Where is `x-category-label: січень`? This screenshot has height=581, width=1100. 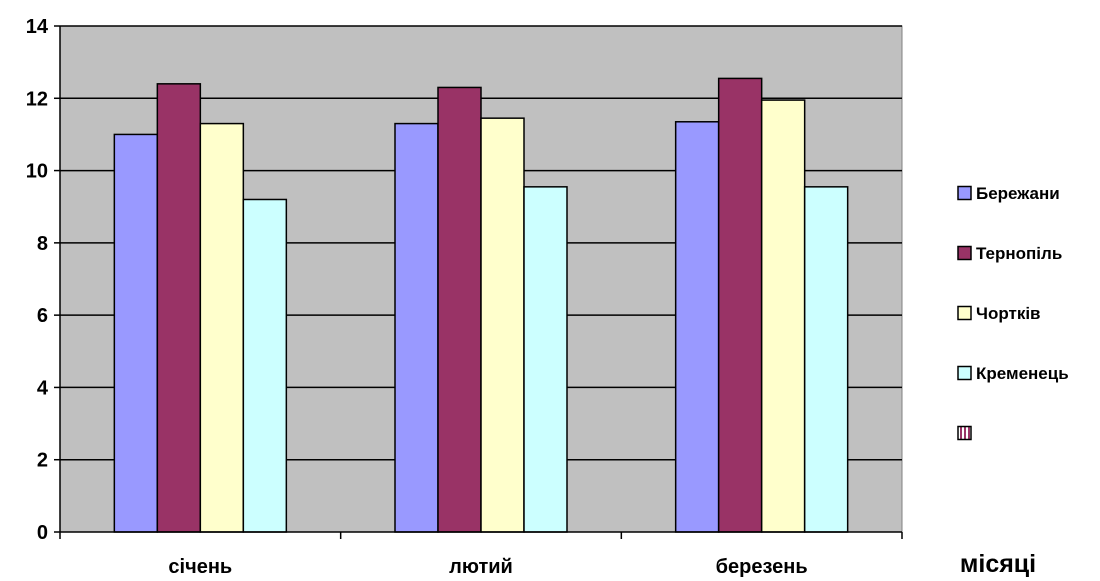
x-category-label: січень is located at coordinates (200, 567).